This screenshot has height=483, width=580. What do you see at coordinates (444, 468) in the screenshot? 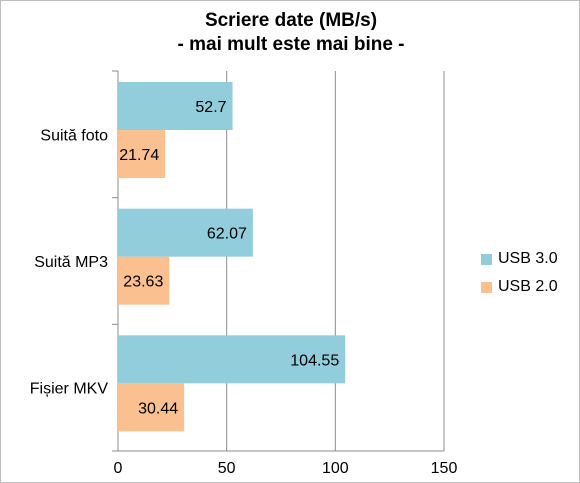
I see `x-tick-label-150: 150` at bounding box center [444, 468].